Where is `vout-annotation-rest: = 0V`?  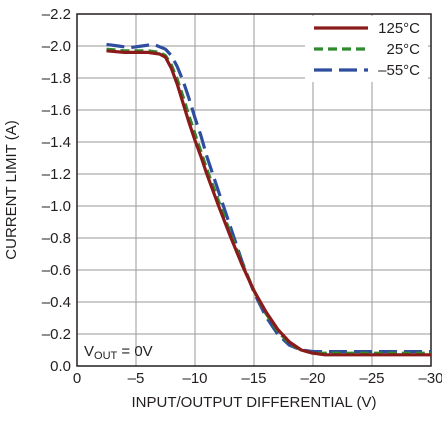 vout-annotation-rest: = 0V is located at coordinates (134, 351).